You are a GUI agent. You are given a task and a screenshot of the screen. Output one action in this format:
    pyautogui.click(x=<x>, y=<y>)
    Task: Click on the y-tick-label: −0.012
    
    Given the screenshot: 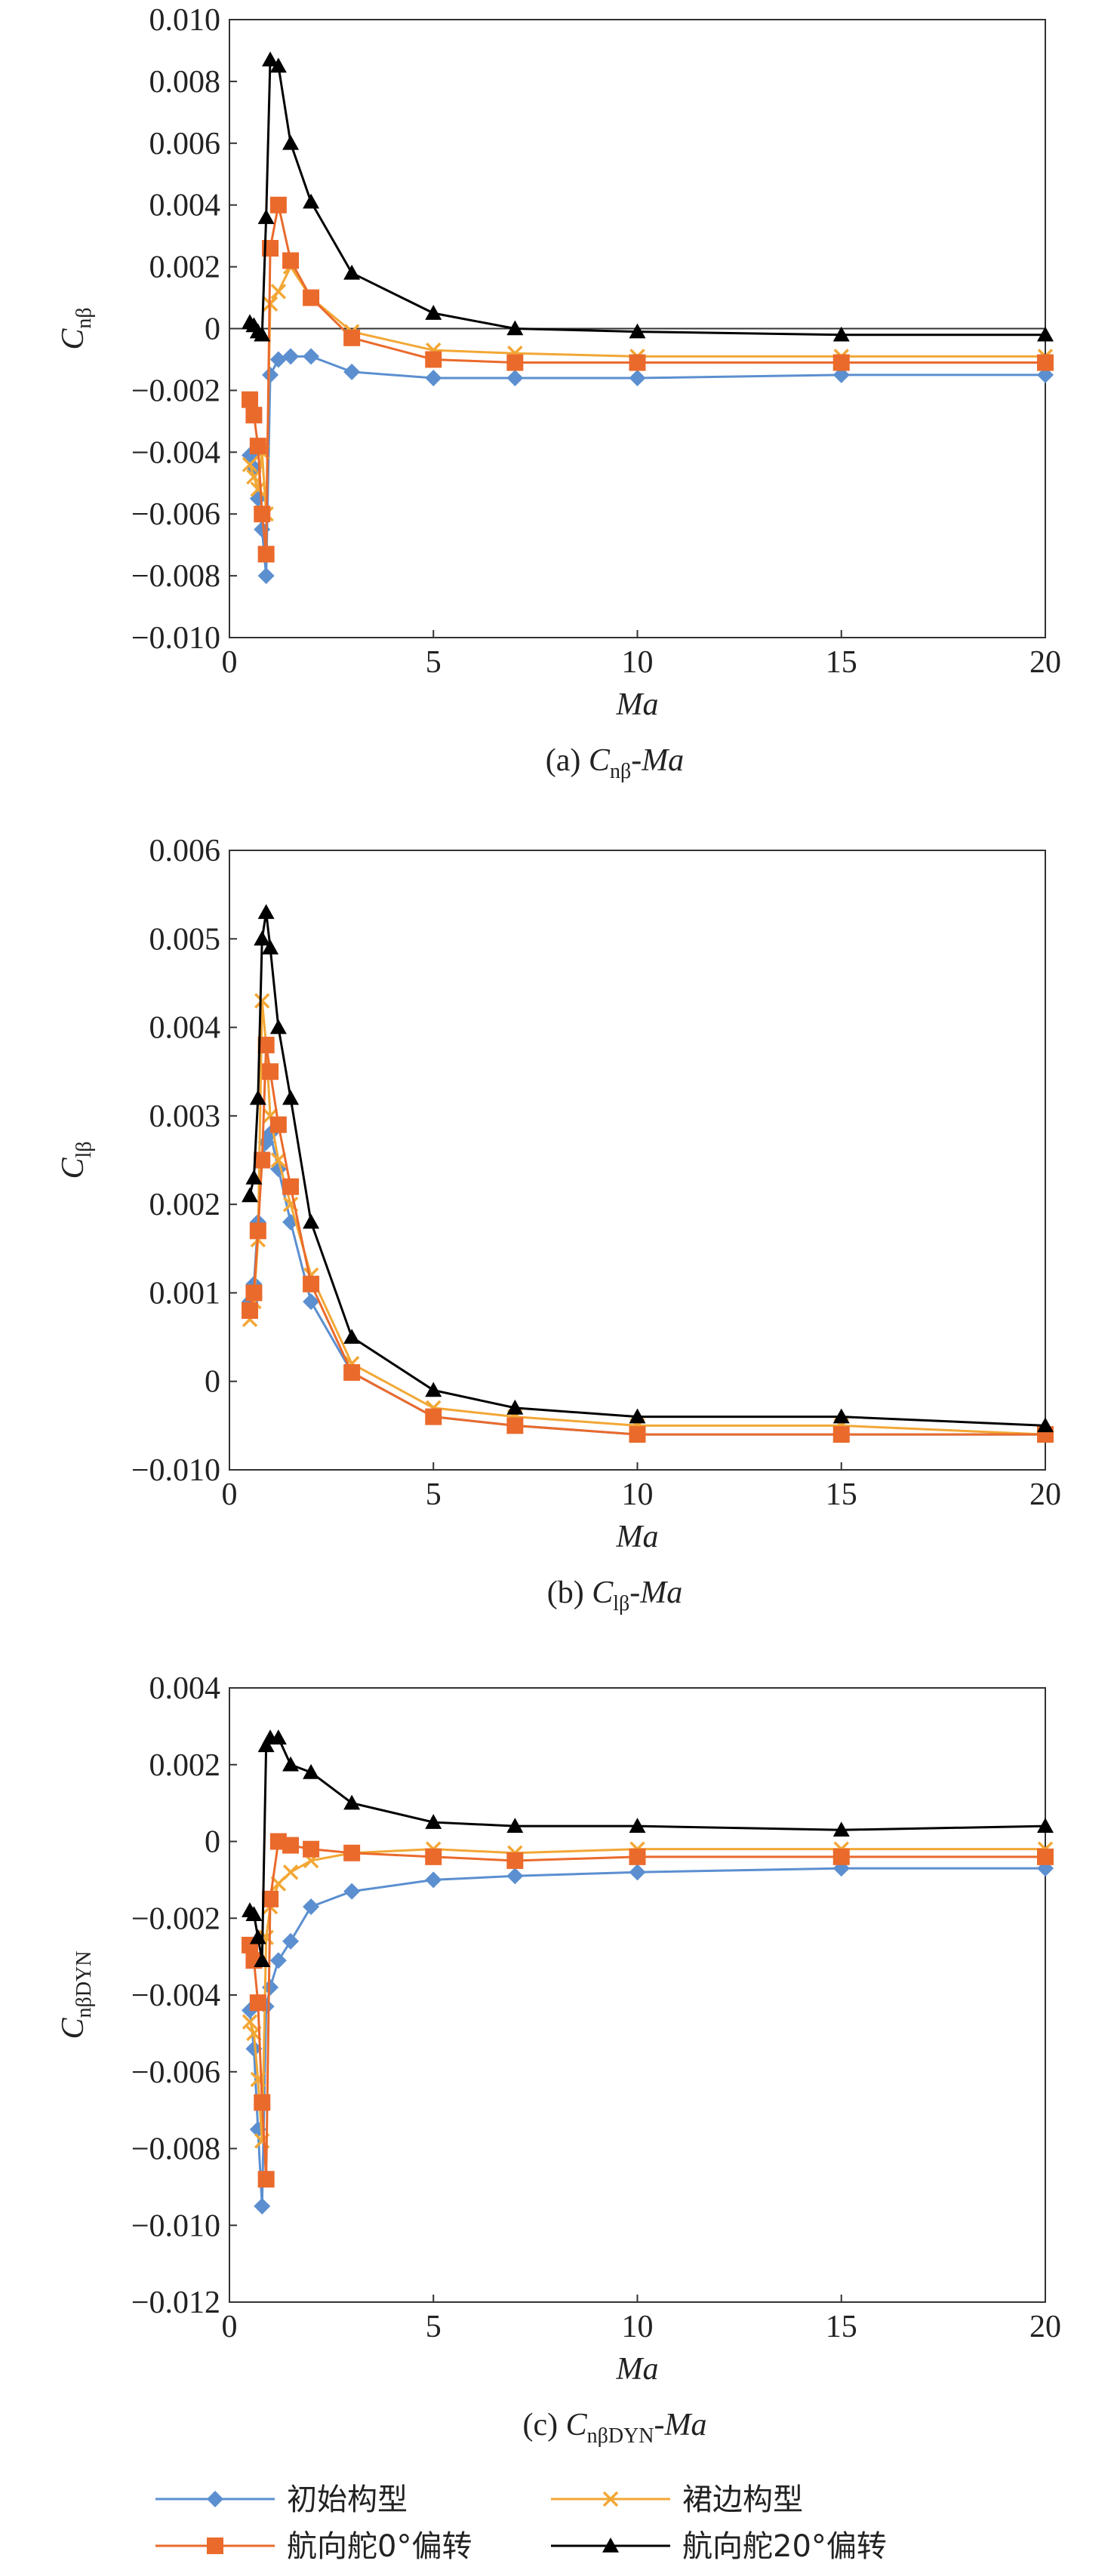 What is the action you would take?
    pyautogui.click(x=176, y=2303)
    